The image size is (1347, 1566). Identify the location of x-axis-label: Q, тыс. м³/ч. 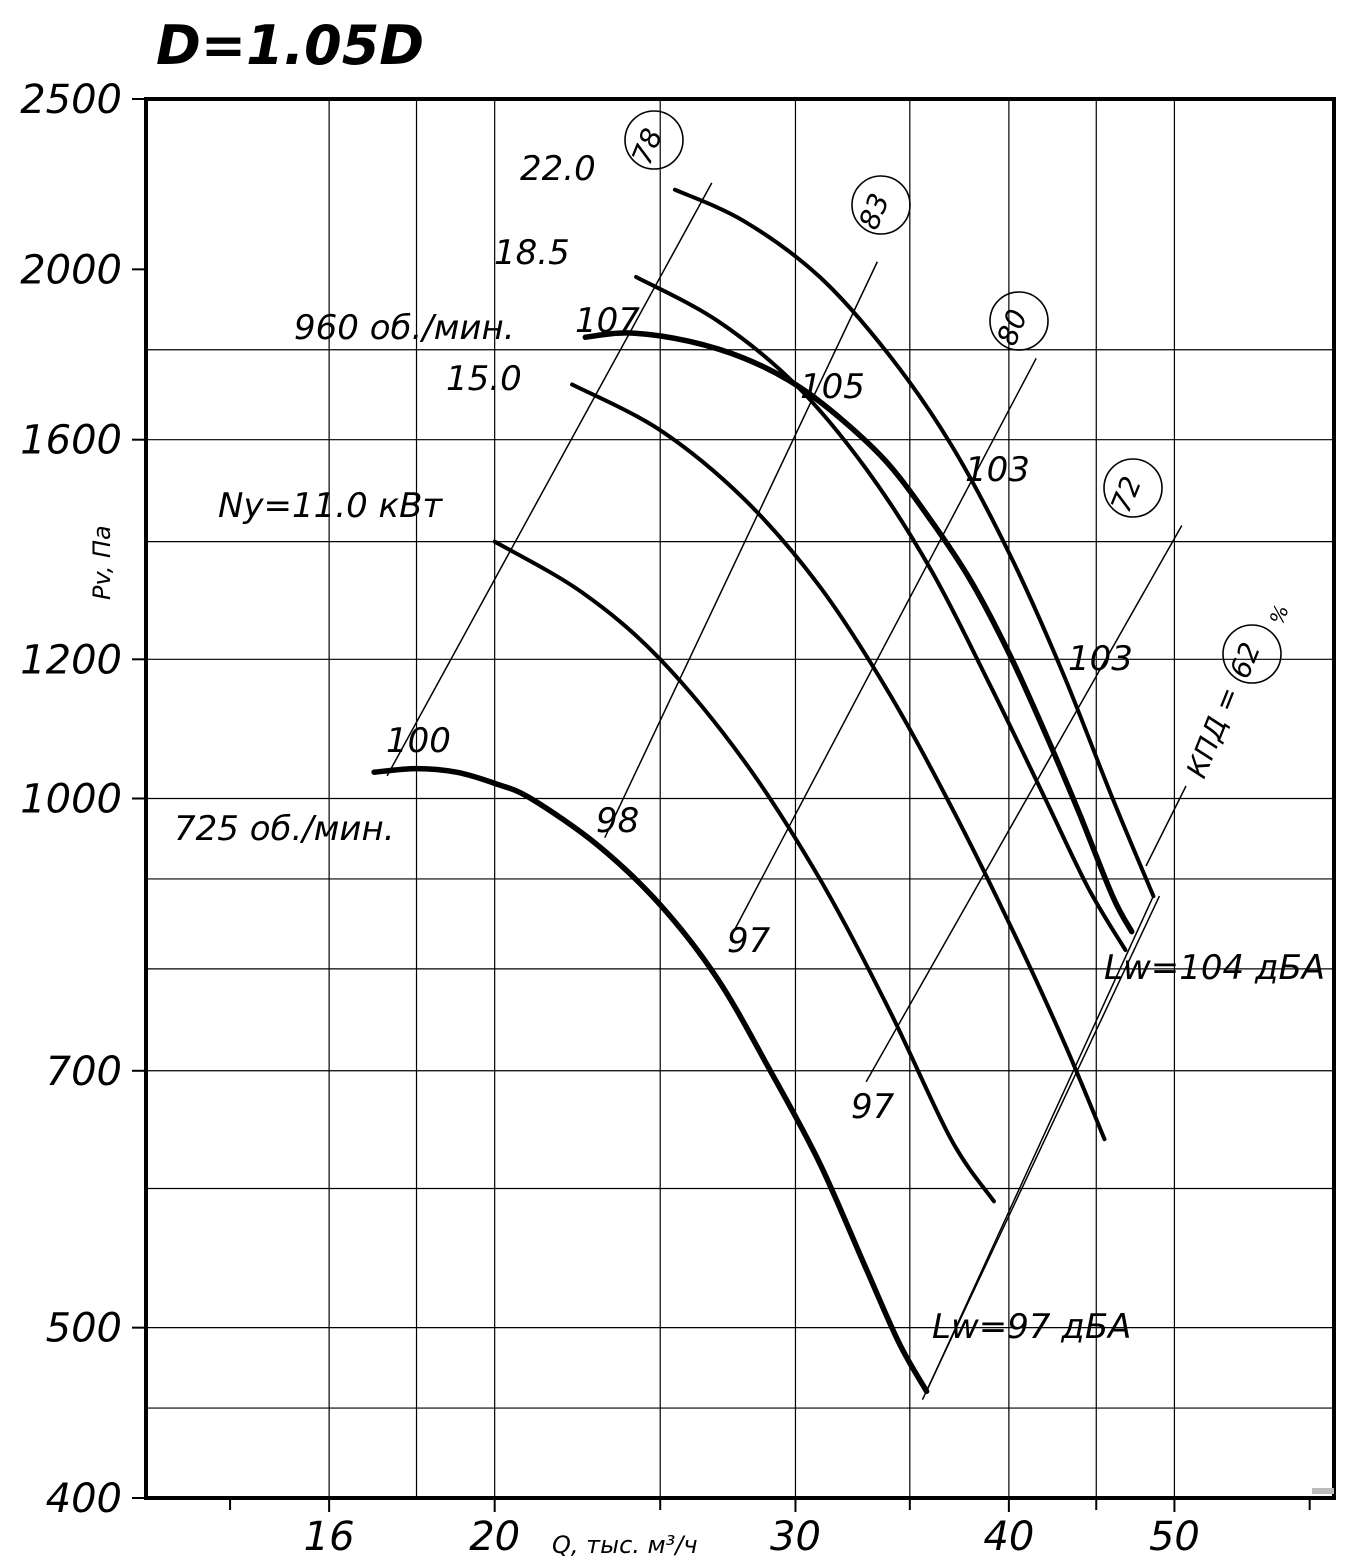
(625, 1545).